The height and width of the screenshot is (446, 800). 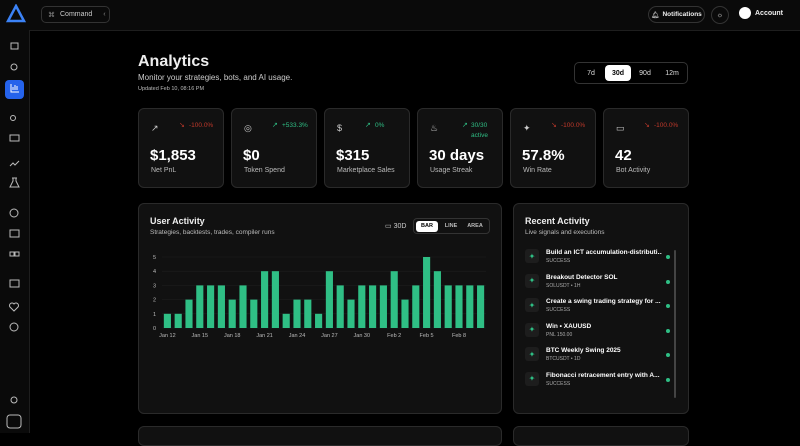 I want to click on logo, so click(x=16, y=13).